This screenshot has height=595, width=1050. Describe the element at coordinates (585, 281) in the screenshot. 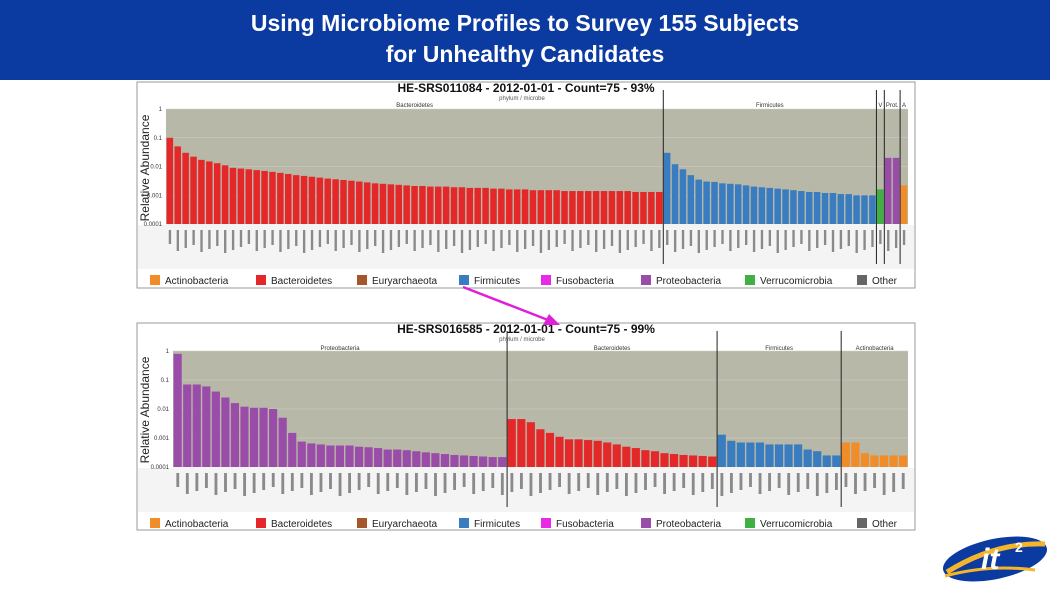

I see `chart1-legend-label: Fusobacteria` at that location.